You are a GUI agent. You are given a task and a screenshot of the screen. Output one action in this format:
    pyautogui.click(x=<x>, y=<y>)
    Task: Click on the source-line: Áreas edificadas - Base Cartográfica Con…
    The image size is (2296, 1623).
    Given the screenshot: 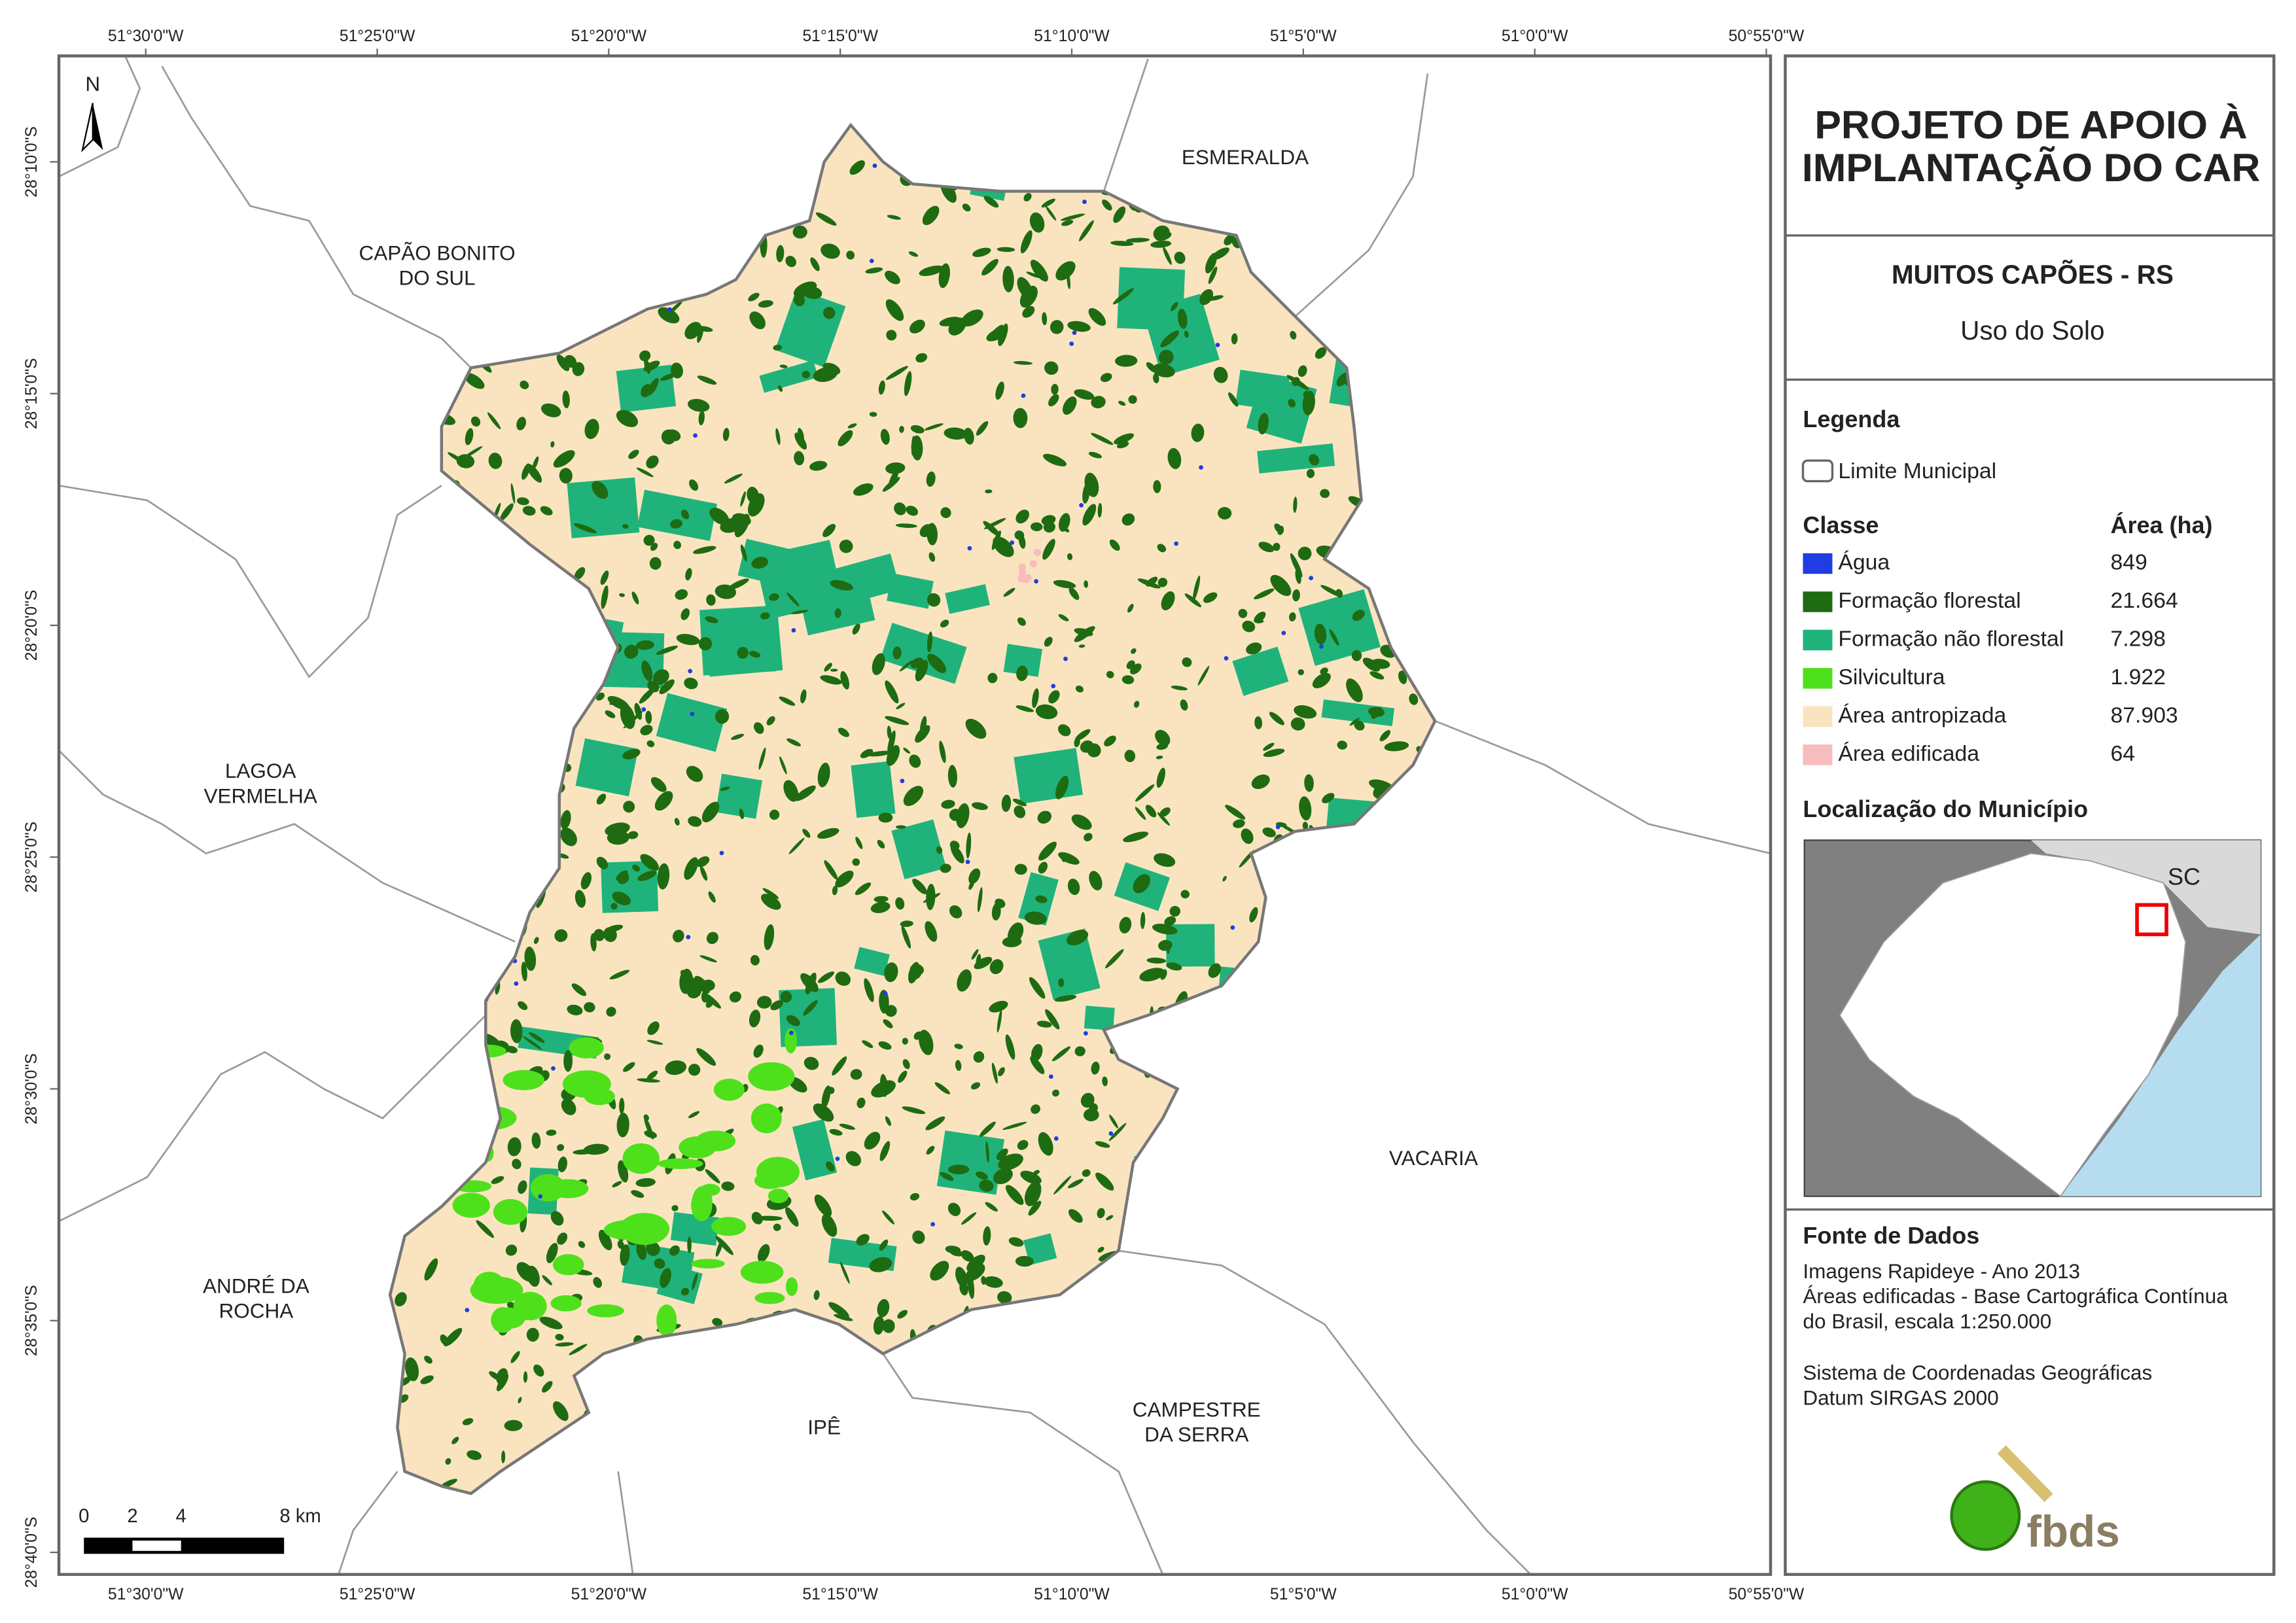 What is the action you would take?
    pyautogui.click(x=2016, y=1296)
    